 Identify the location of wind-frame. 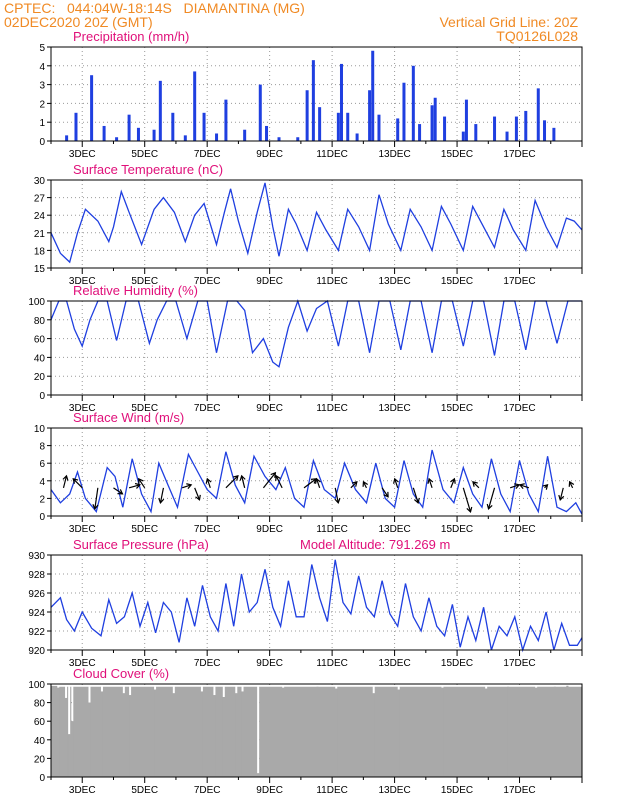
(316, 472).